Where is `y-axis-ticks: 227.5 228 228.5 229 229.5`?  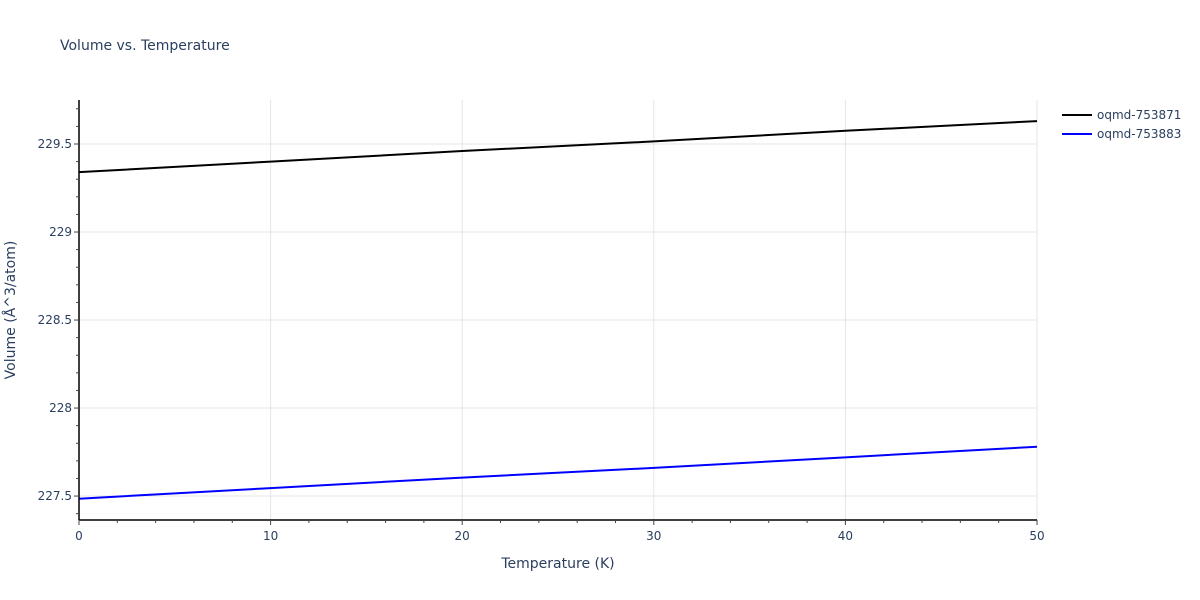
y-axis-ticks: 227.5 228 228.5 229 229.5 is located at coordinates (58, 311).